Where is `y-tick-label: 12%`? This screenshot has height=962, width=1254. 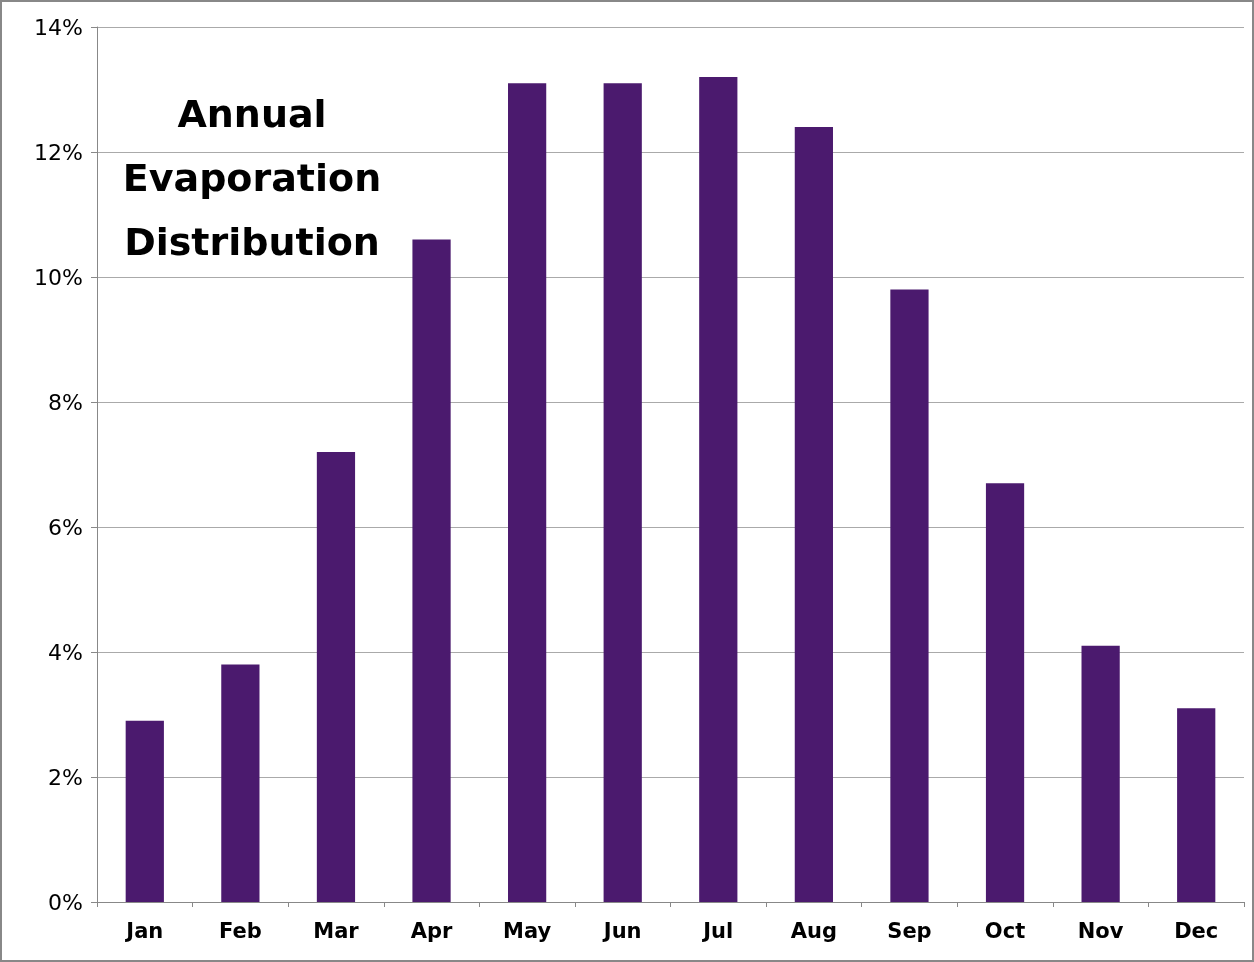 y-tick-label: 12% is located at coordinates (58, 152).